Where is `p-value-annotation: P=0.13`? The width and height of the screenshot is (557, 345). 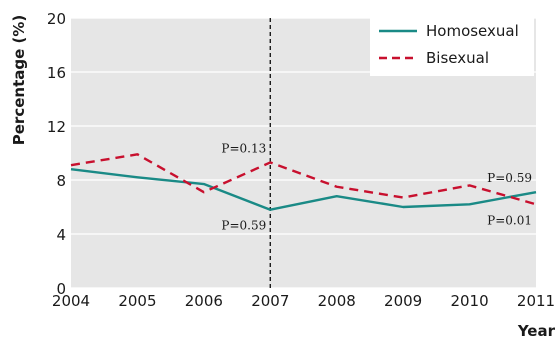 p-value-annotation: P=0.13 is located at coordinates (243, 148).